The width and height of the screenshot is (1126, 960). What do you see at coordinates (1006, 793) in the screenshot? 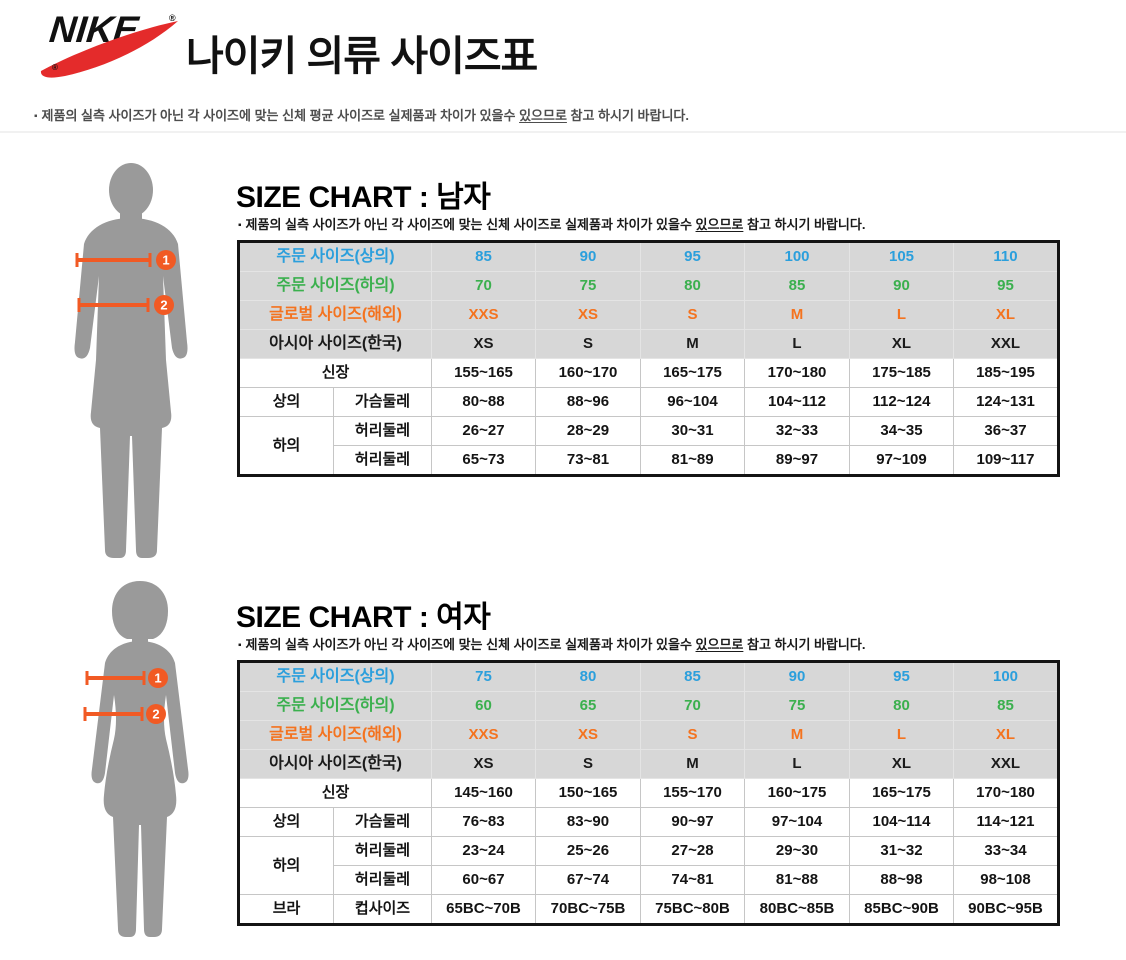
I see `size-value: 170~180` at bounding box center [1006, 793].